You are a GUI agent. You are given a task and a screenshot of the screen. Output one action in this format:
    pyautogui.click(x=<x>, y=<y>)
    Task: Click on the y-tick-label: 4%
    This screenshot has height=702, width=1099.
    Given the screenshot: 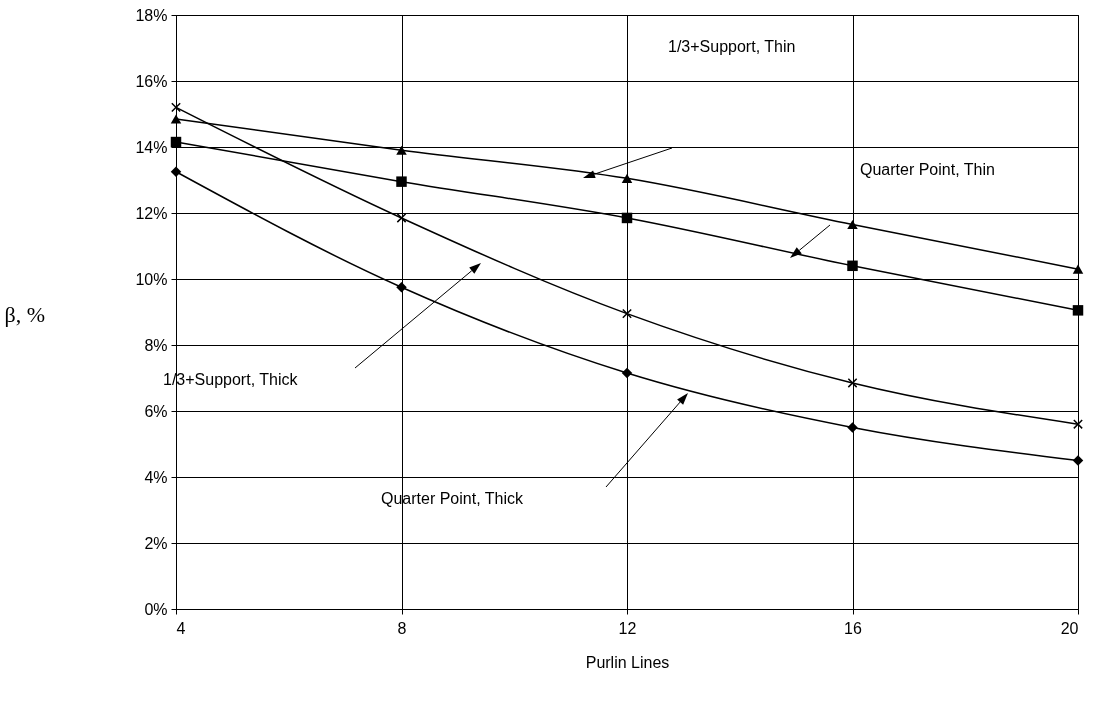 What is the action you would take?
    pyautogui.click(x=156, y=477)
    